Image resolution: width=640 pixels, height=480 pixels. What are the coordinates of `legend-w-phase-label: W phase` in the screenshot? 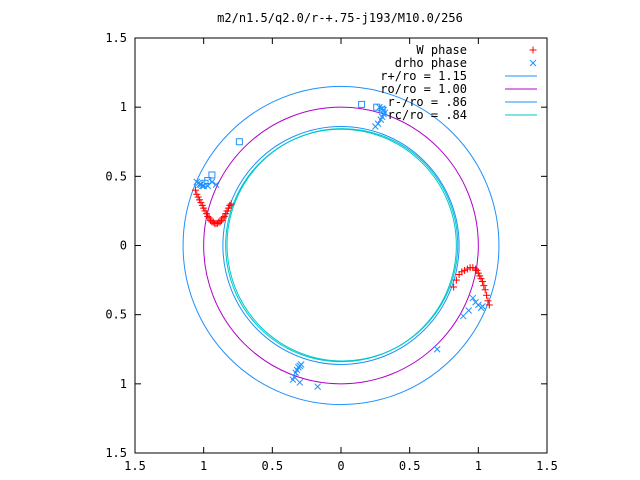 It's located at (441, 50).